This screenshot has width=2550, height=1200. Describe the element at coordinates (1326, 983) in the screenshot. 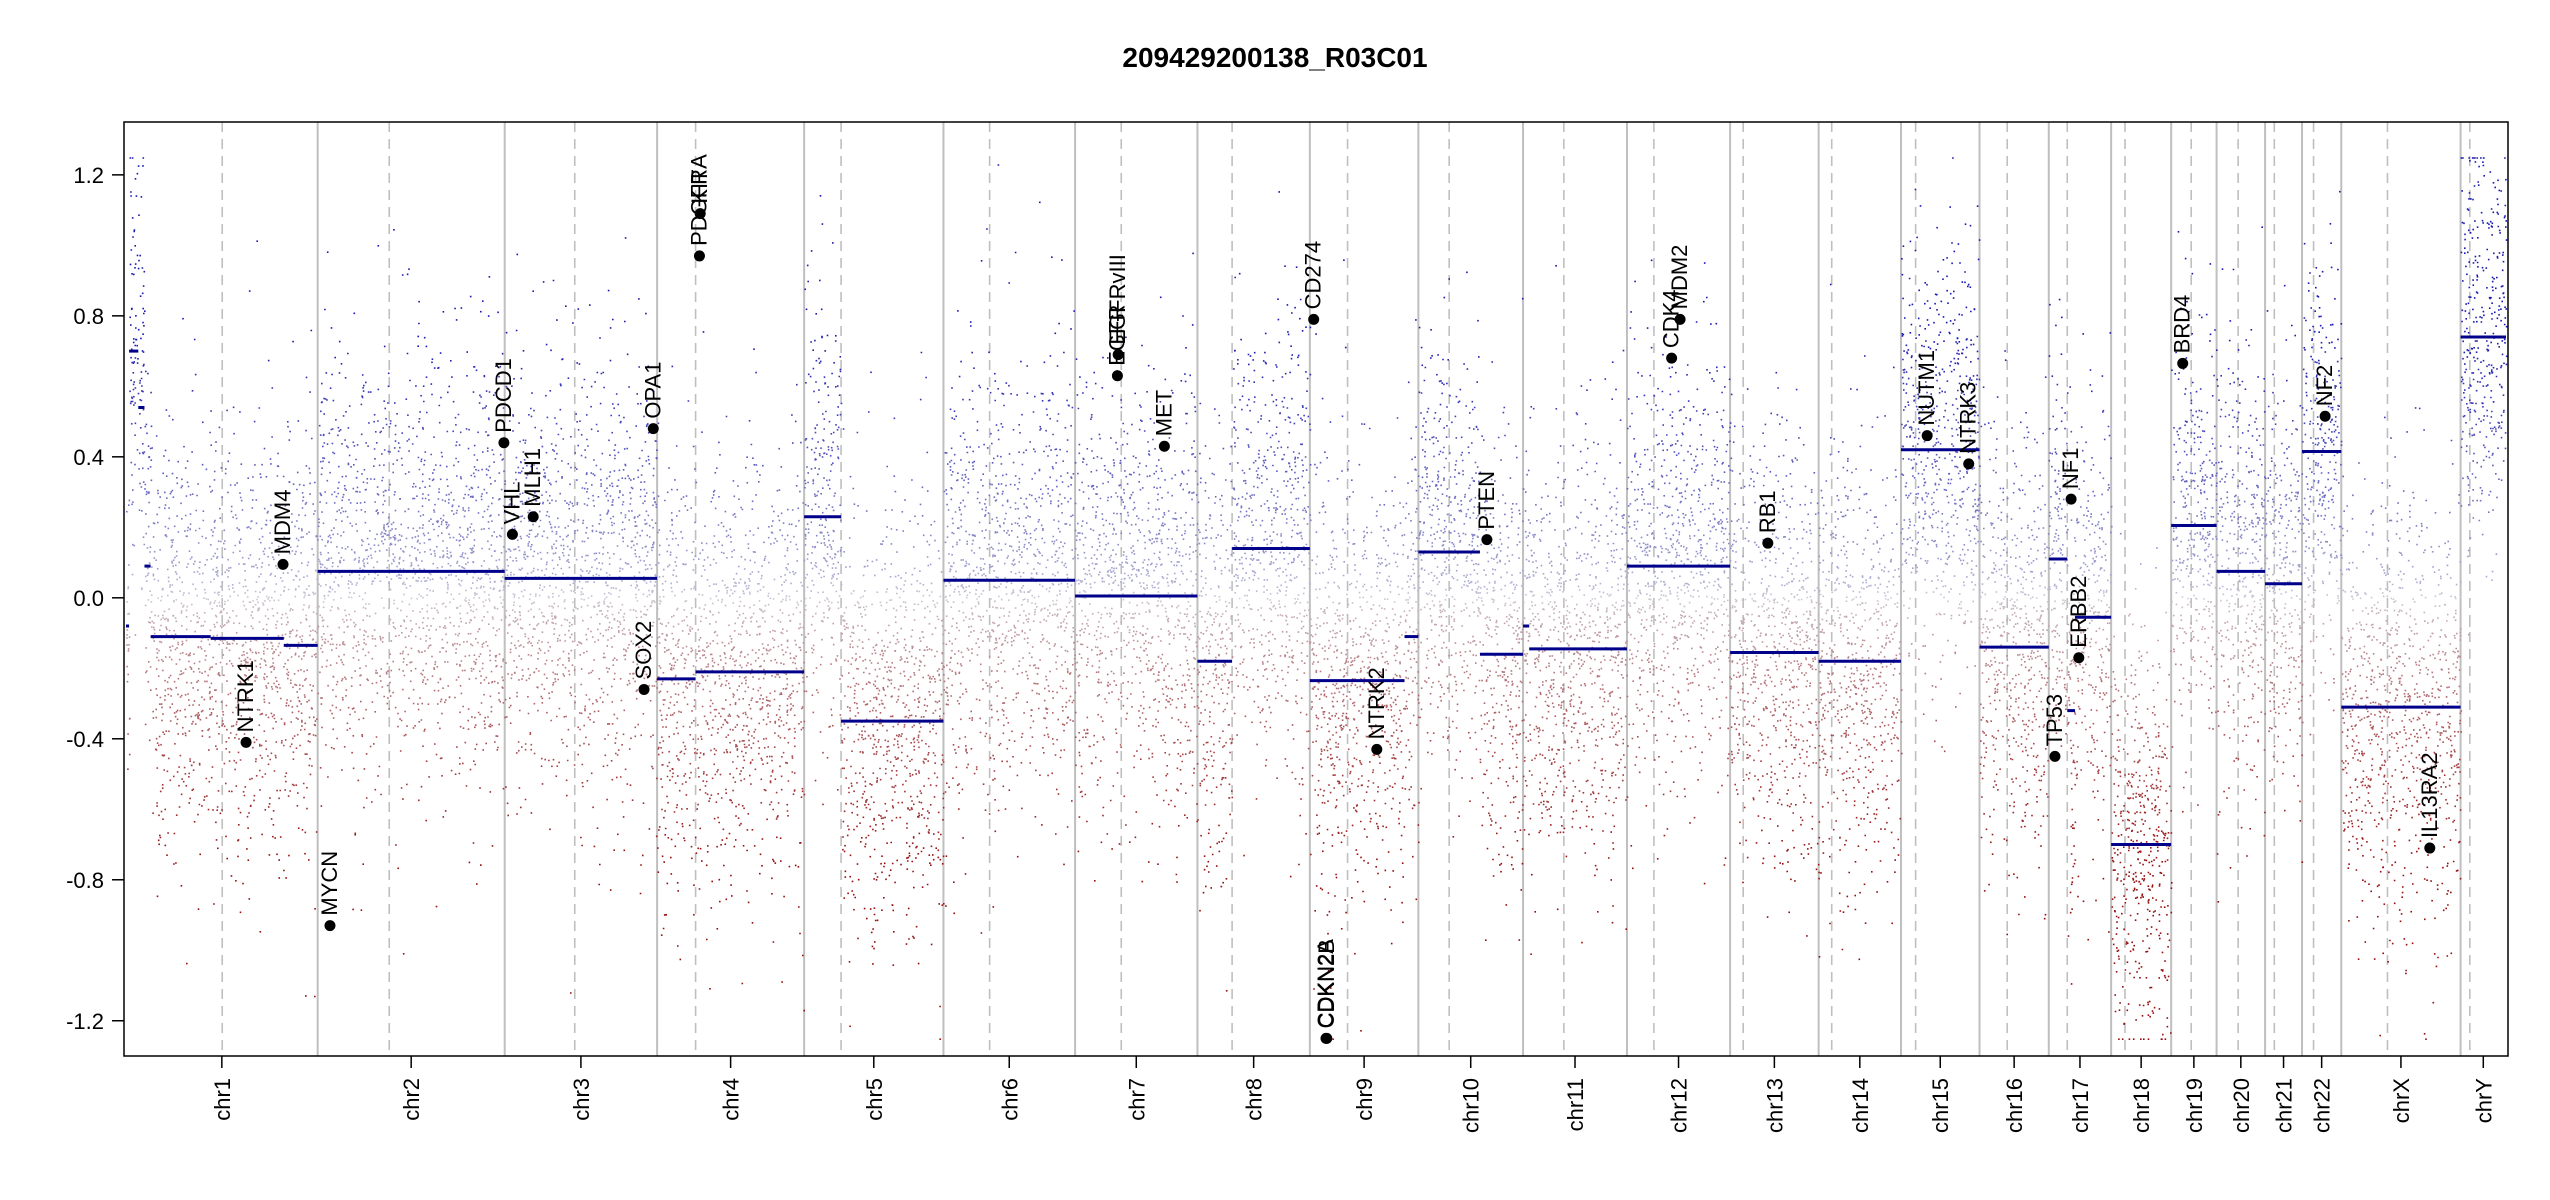

I see `gene-label: CDKN2B` at that location.